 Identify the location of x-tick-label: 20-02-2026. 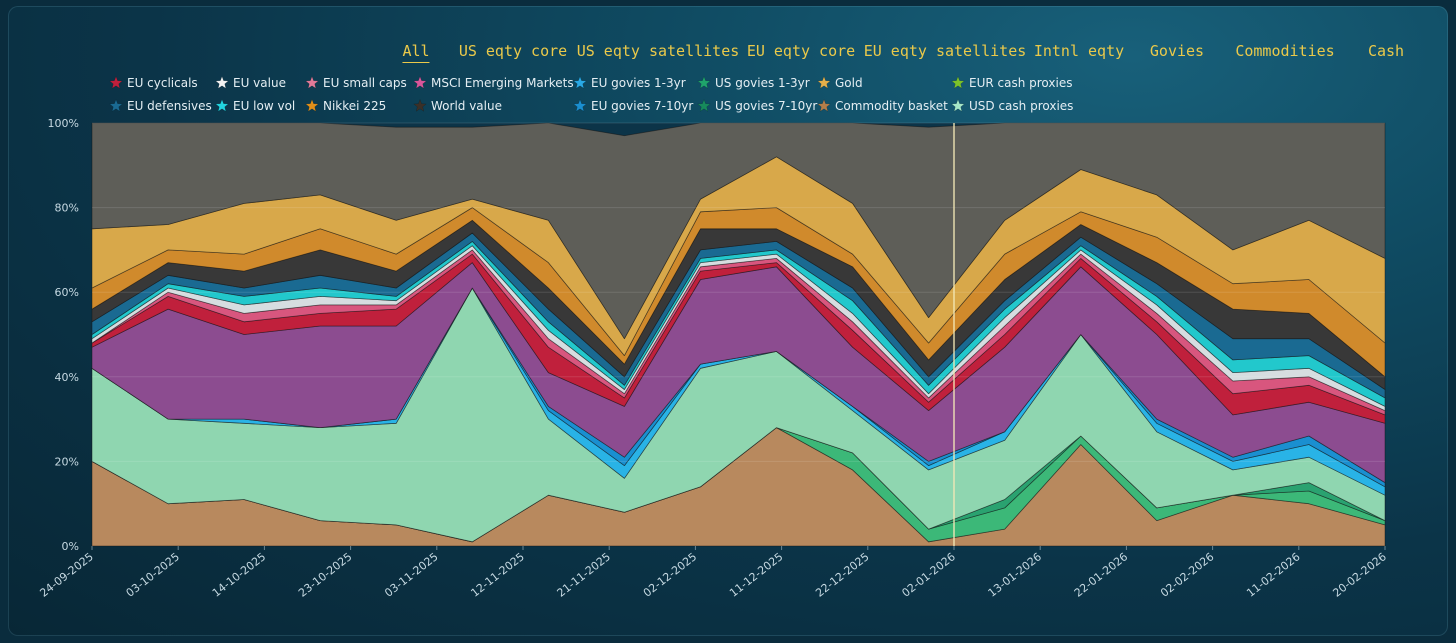
(1359, 575).